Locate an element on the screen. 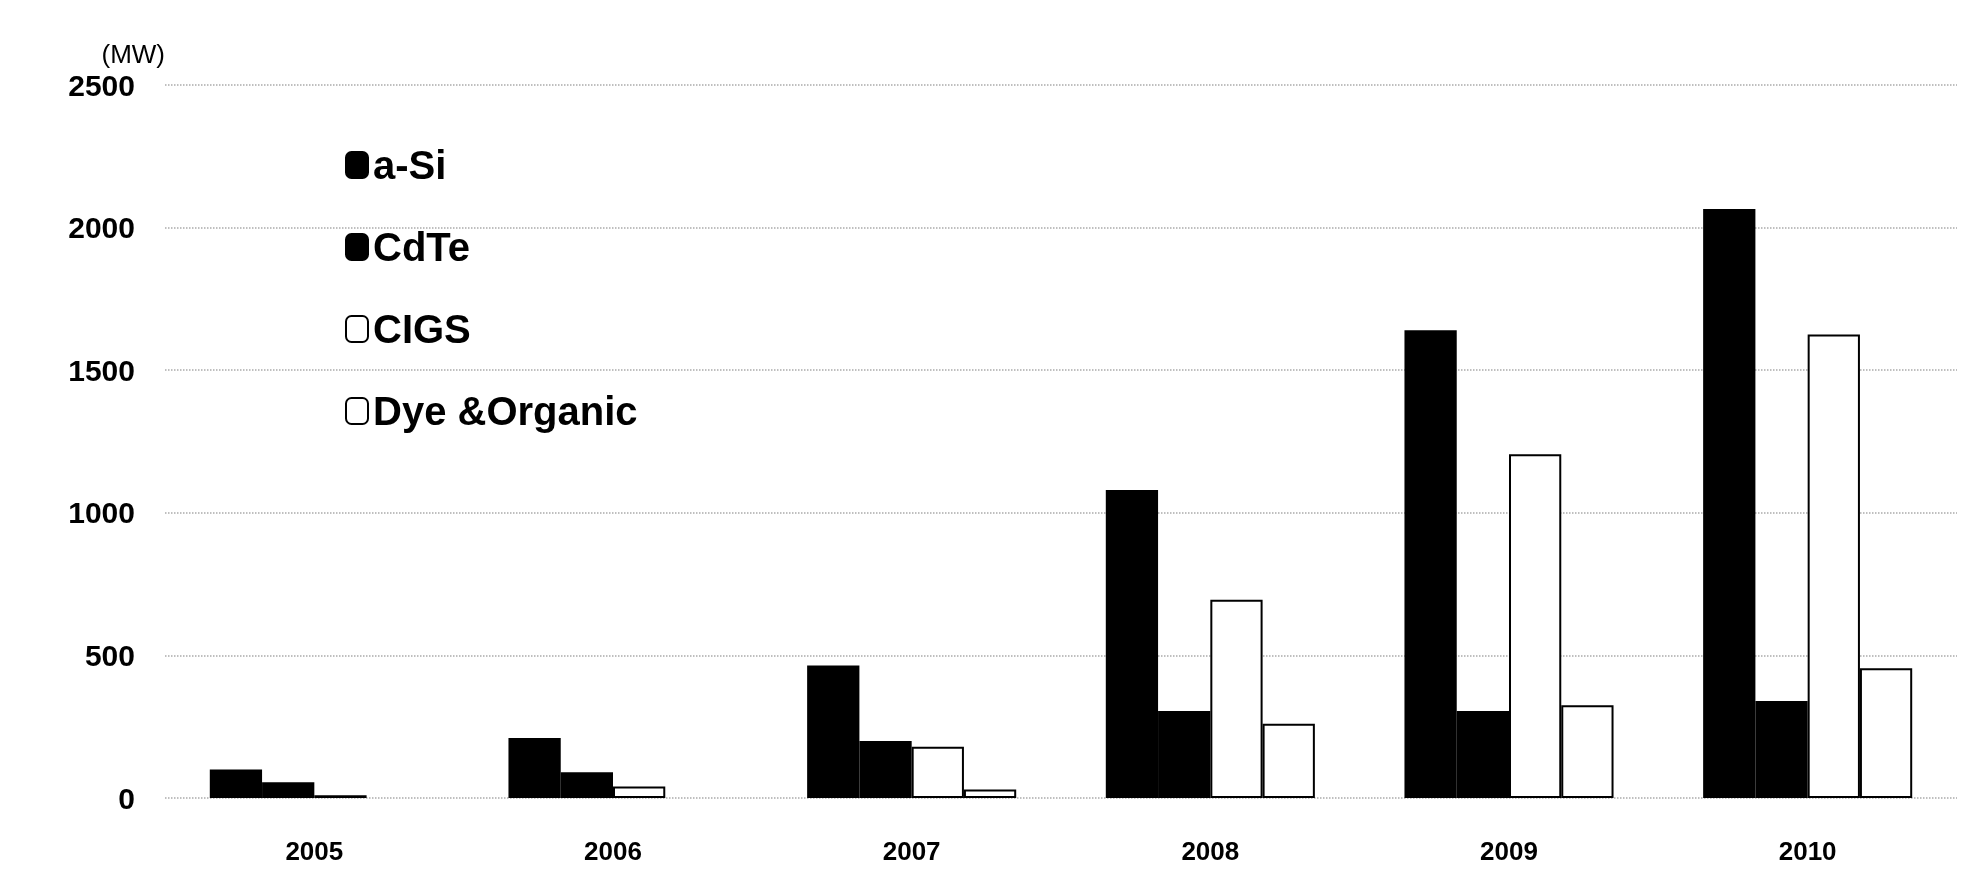 Image resolution: width=1977 pixels, height=888 pixels. y-tick-label: 0 is located at coordinates (126, 798).